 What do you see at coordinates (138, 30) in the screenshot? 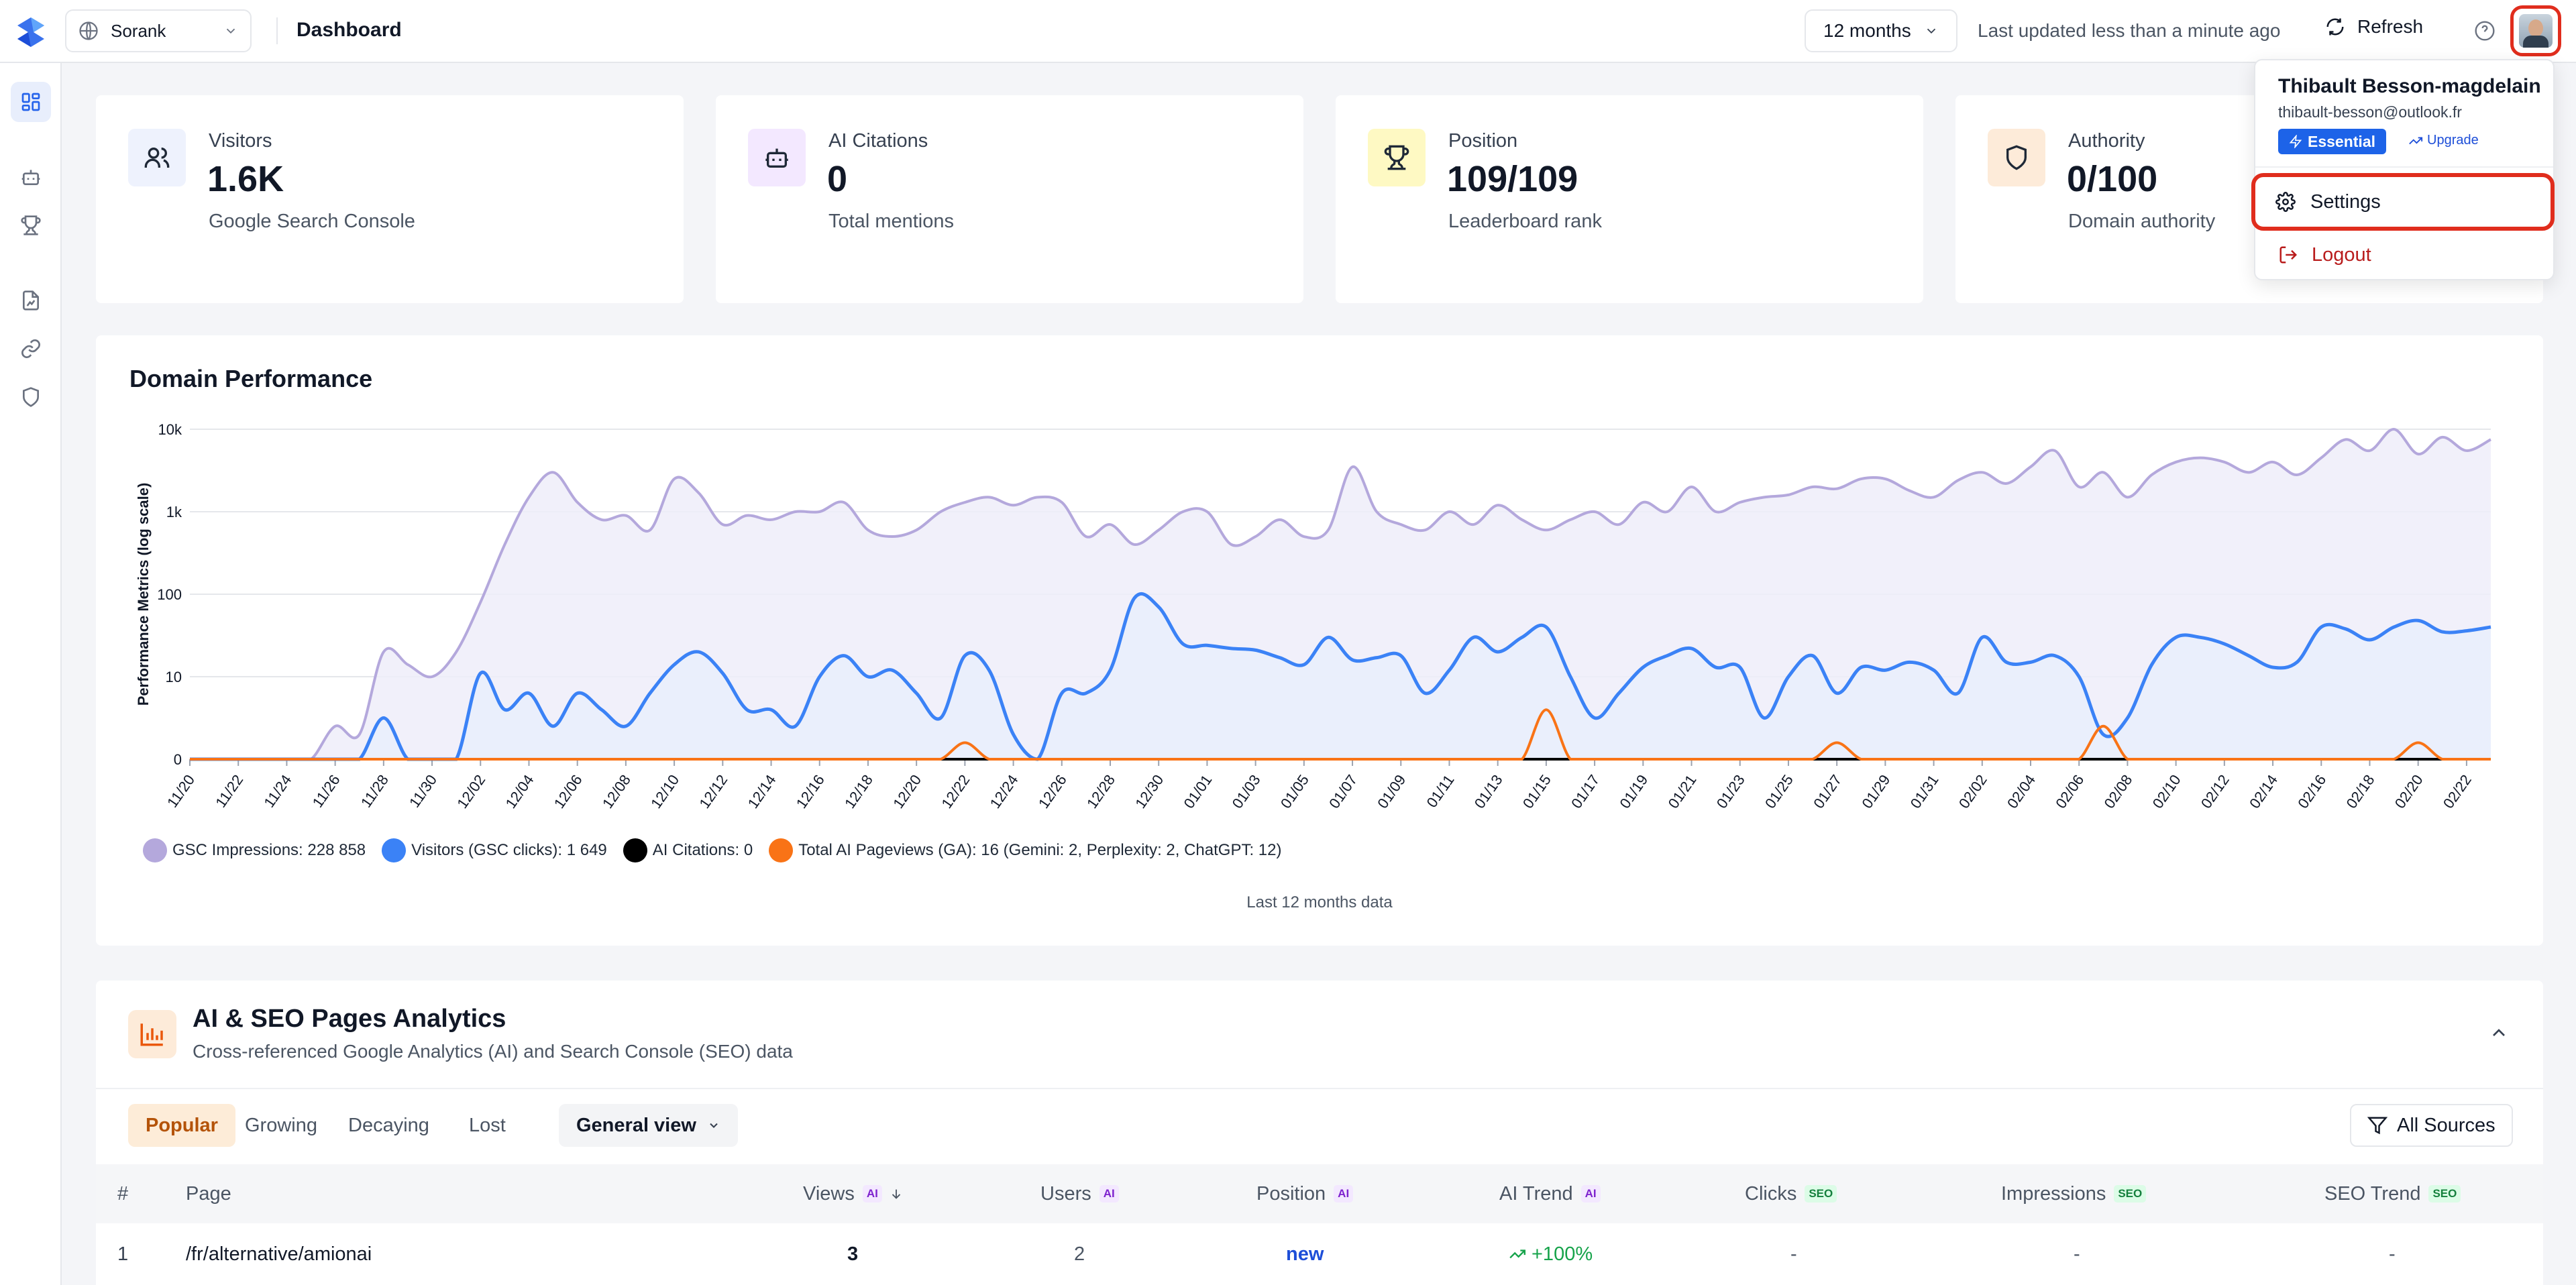
I see `site-select-label: Sorank` at bounding box center [138, 30].